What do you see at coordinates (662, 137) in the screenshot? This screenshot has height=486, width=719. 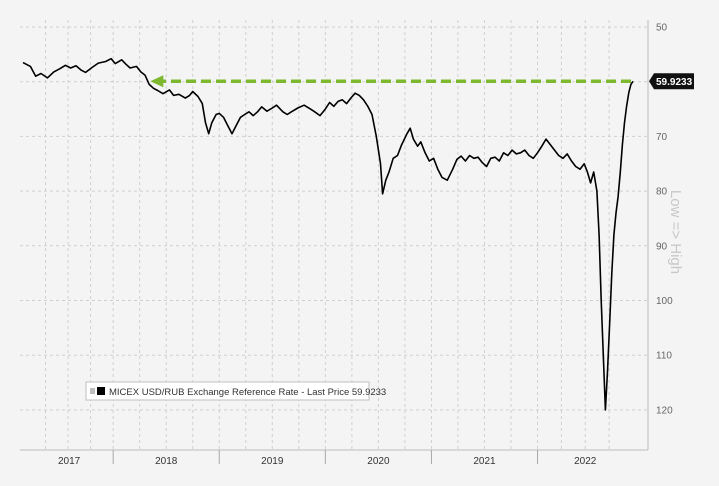 I see `y-tick-label: 70` at bounding box center [662, 137].